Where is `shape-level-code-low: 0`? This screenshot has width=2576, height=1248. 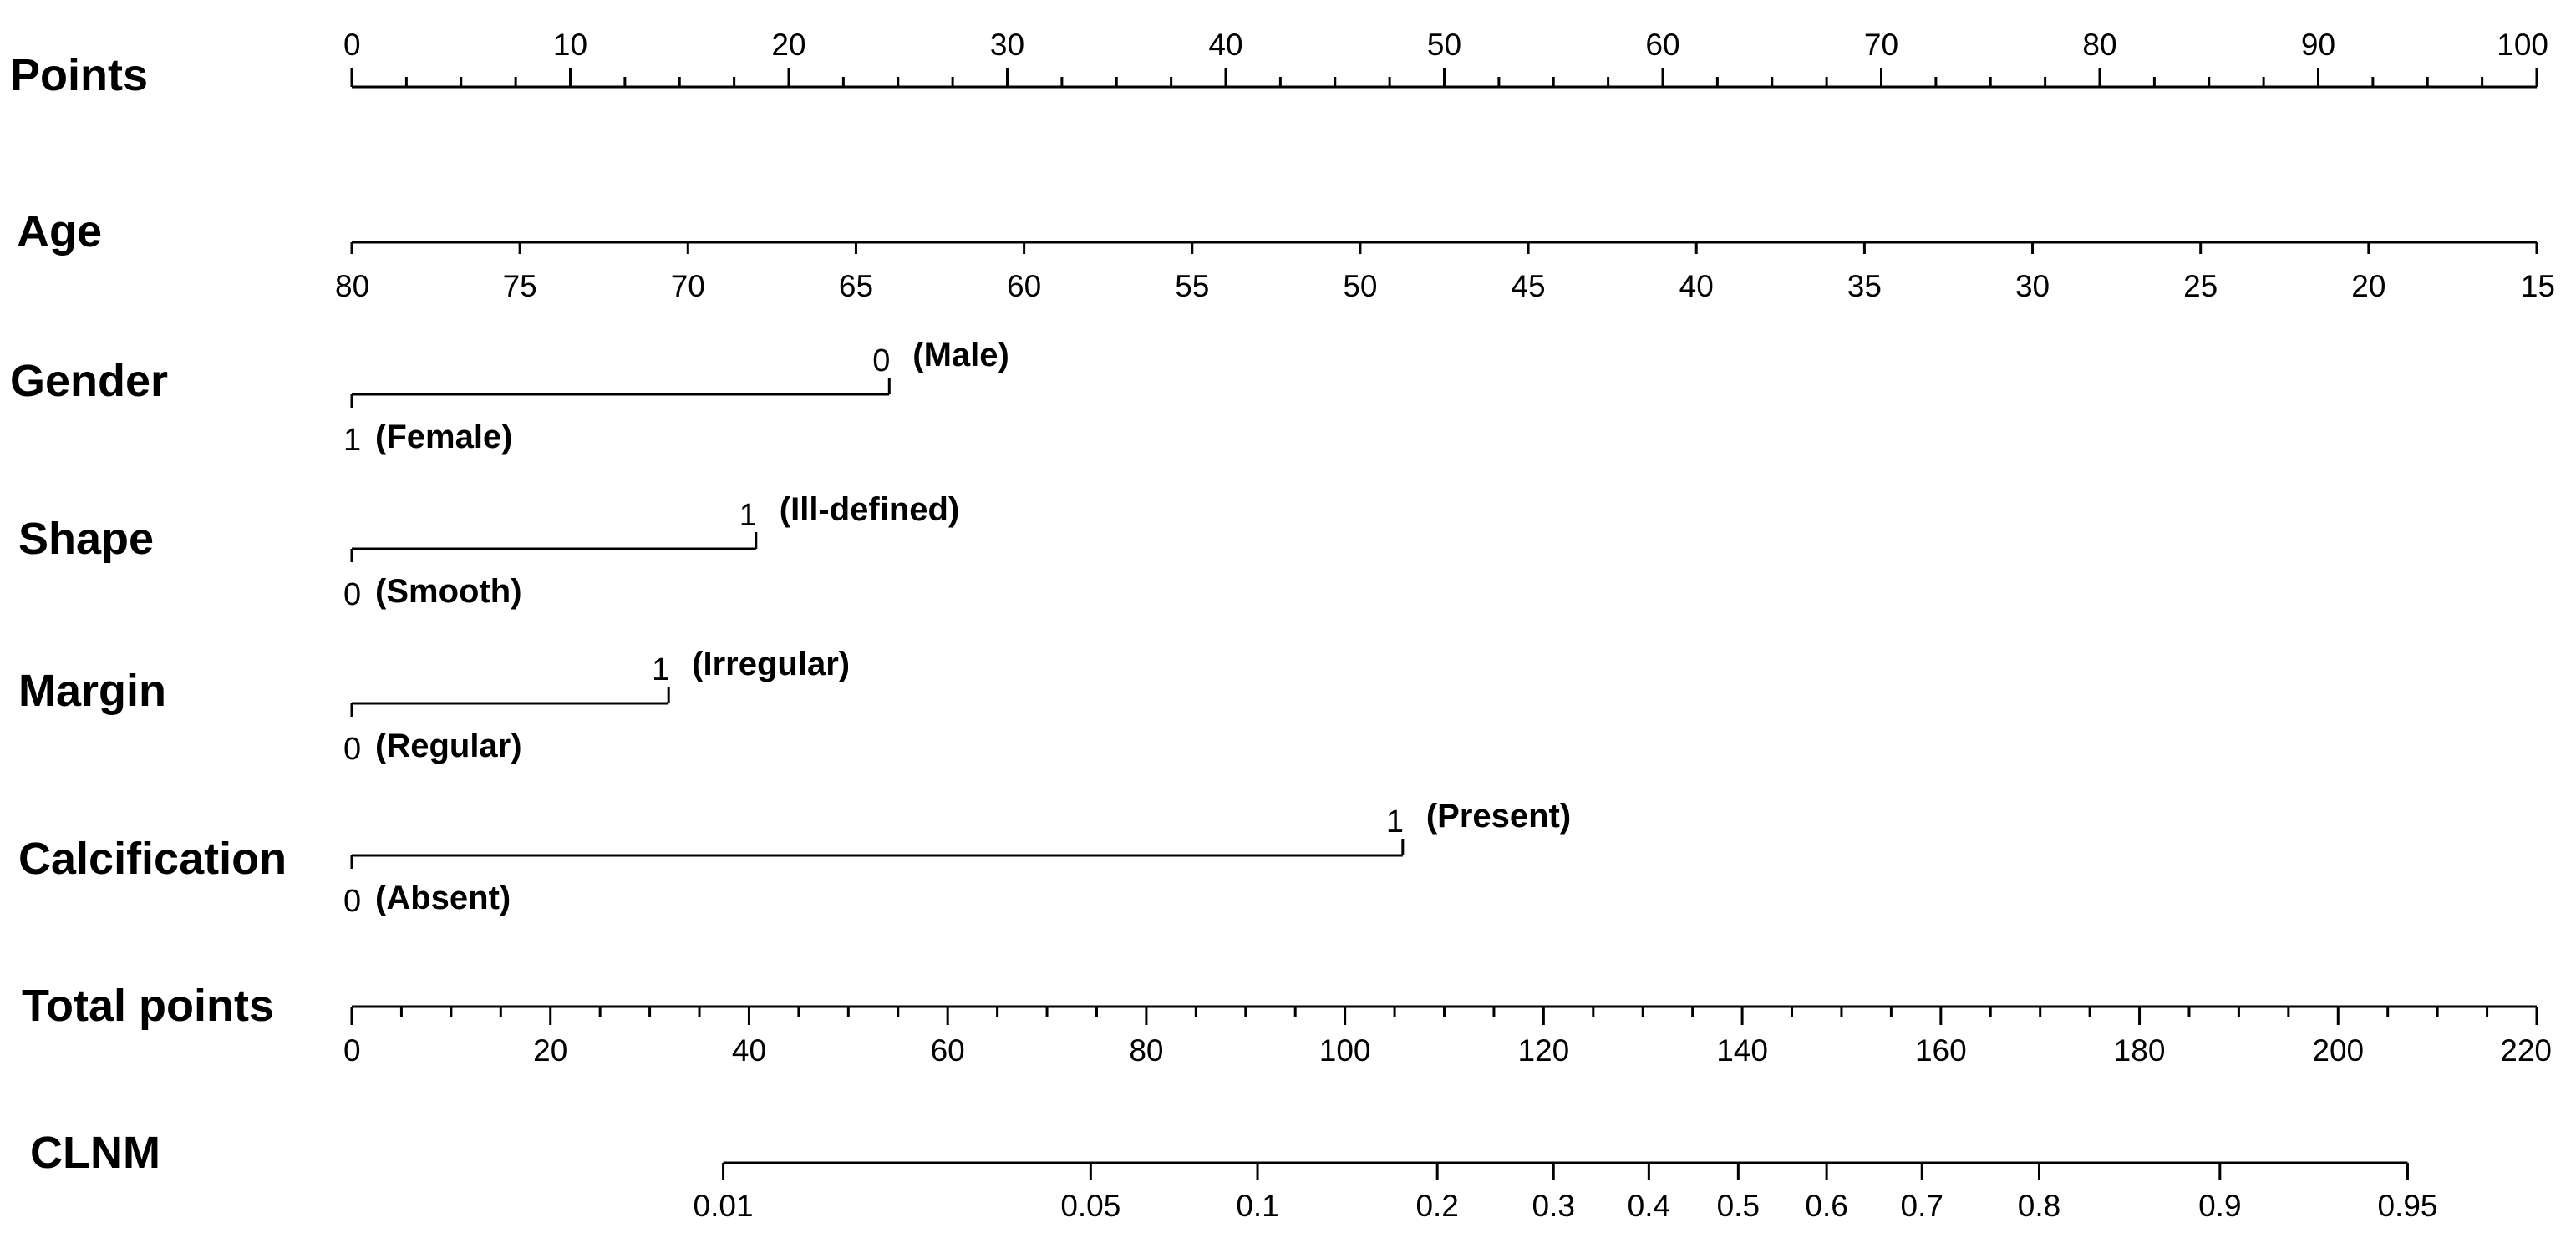
shape-level-code-low: 0 is located at coordinates (352, 594).